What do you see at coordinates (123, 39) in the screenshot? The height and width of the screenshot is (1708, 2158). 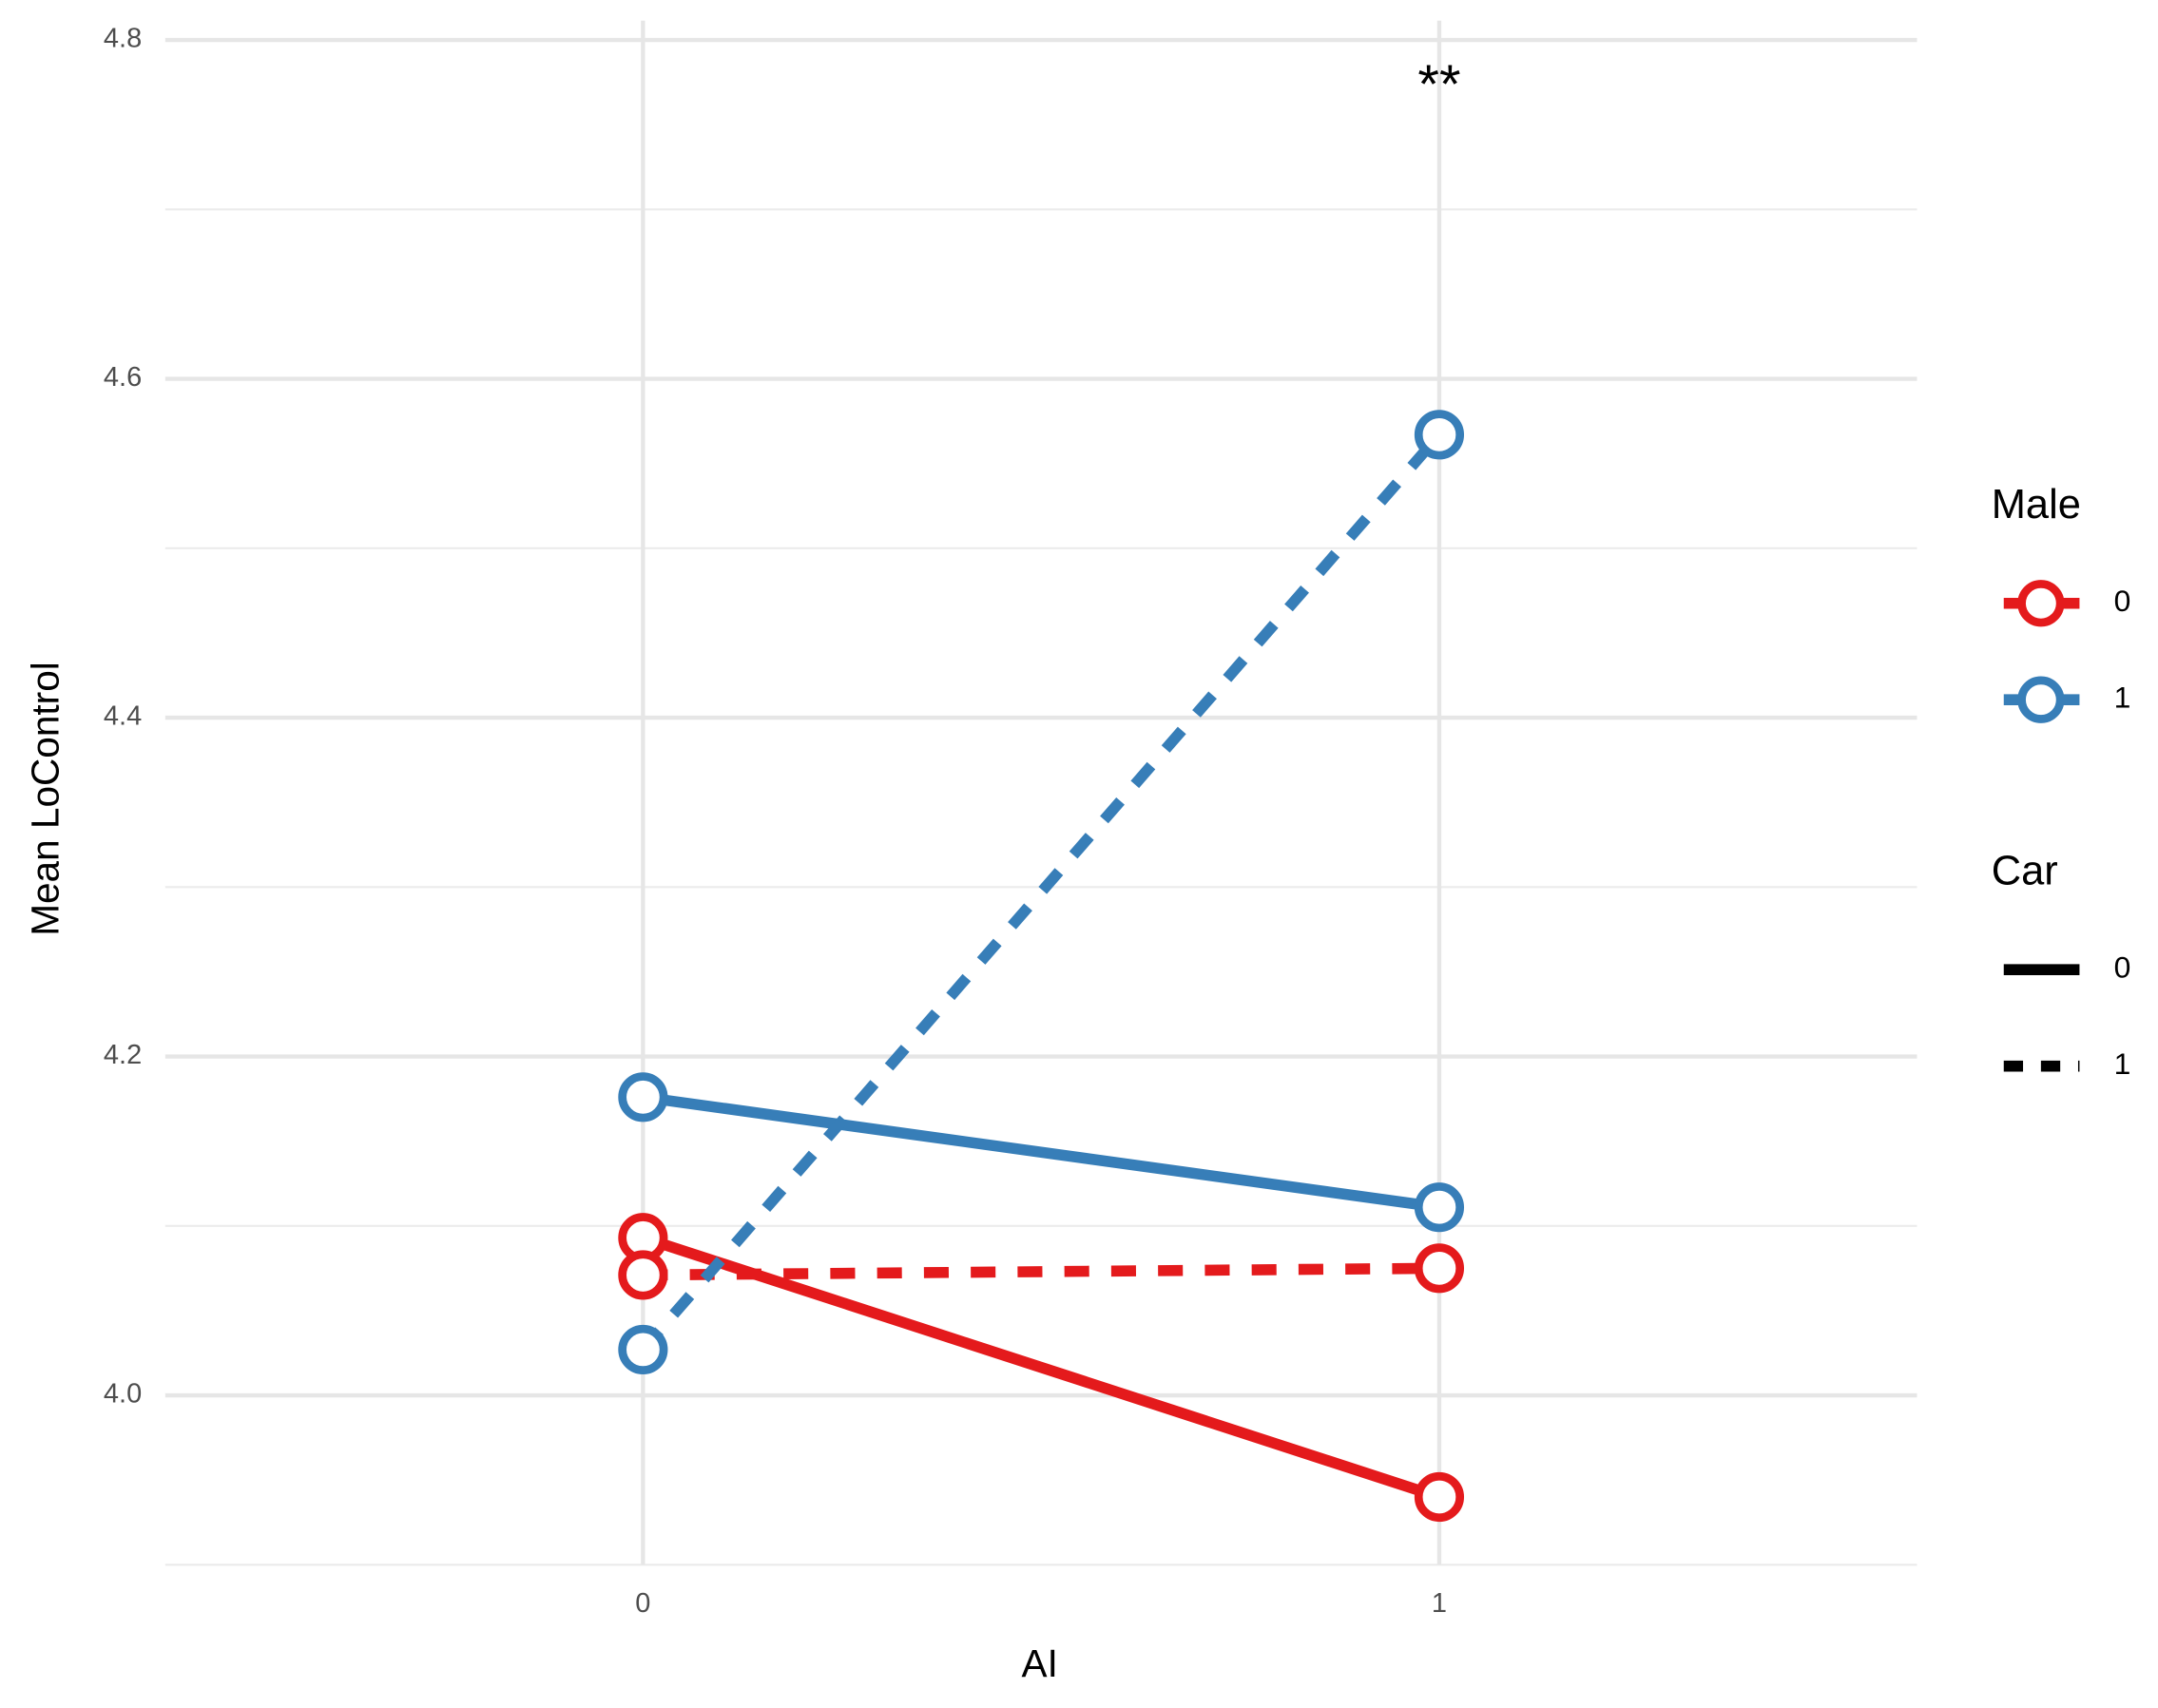 I see `y-tick-label: 4.8` at bounding box center [123, 39].